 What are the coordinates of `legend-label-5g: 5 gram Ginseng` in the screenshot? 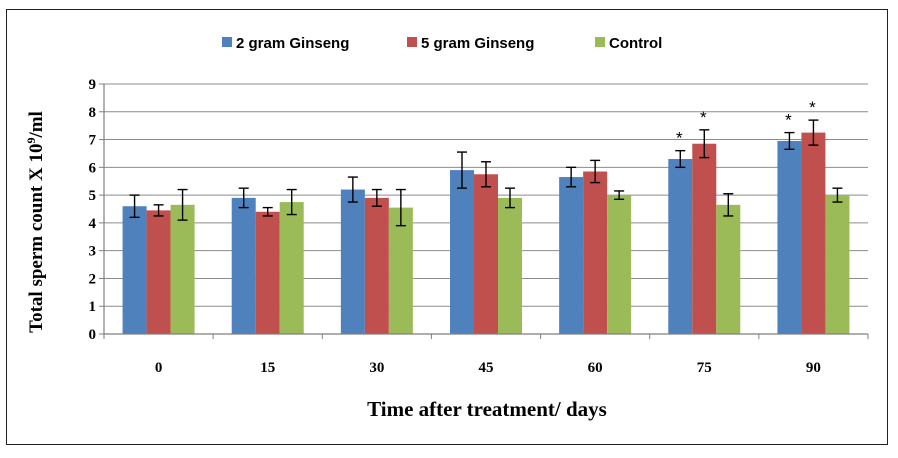 It's located at (477, 43).